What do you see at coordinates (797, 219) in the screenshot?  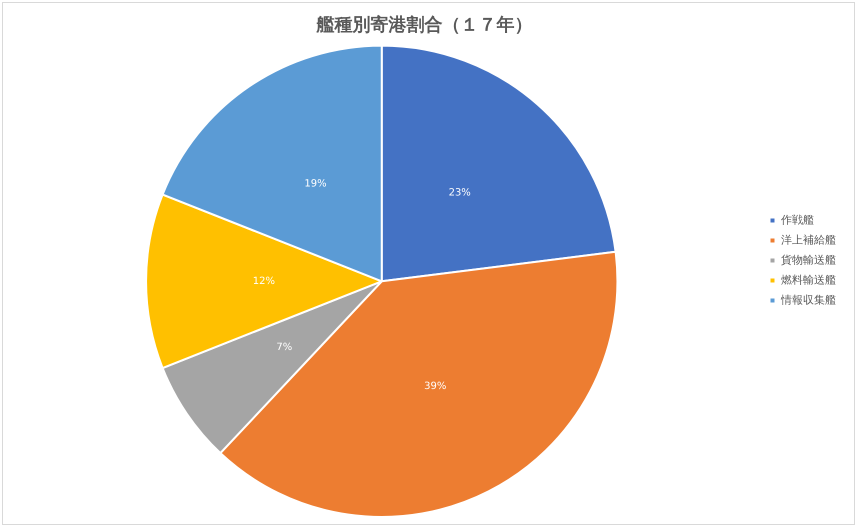 I see `legend-label: 作戦艦` at bounding box center [797, 219].